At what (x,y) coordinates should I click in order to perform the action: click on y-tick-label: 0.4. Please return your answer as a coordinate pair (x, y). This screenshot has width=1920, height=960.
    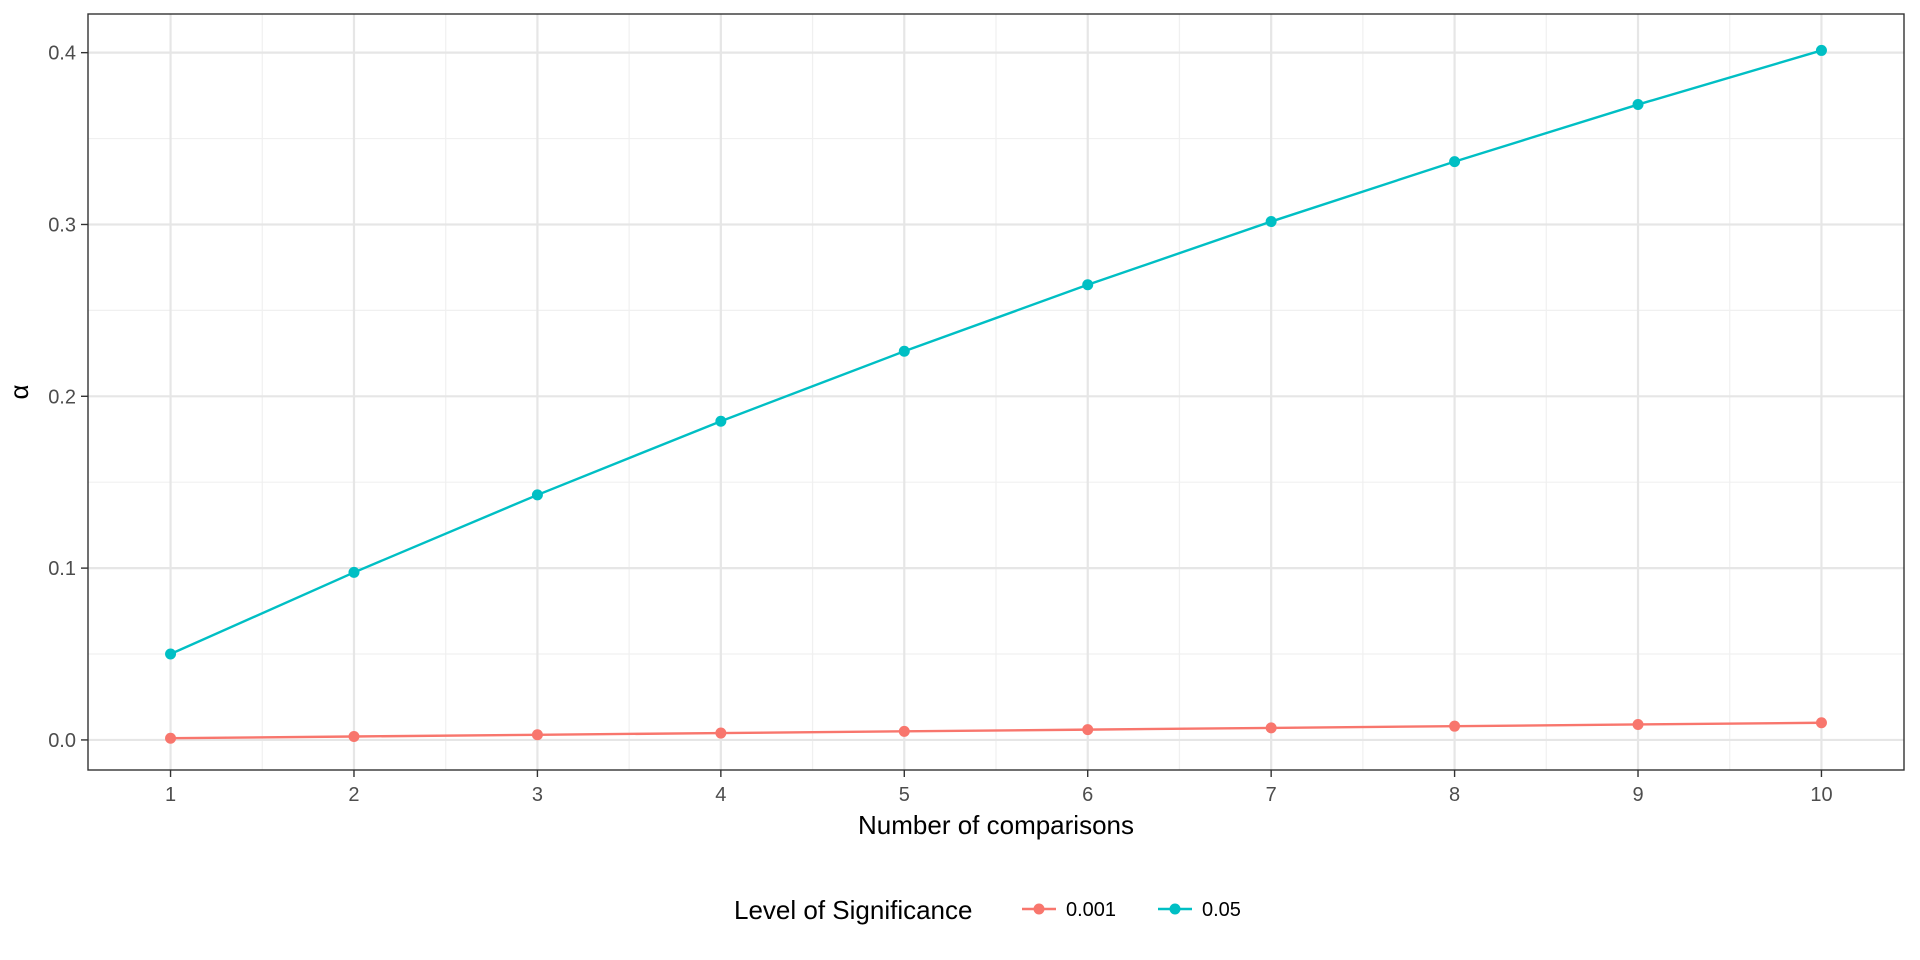
    Looking at the image, I should click on (62, 54).